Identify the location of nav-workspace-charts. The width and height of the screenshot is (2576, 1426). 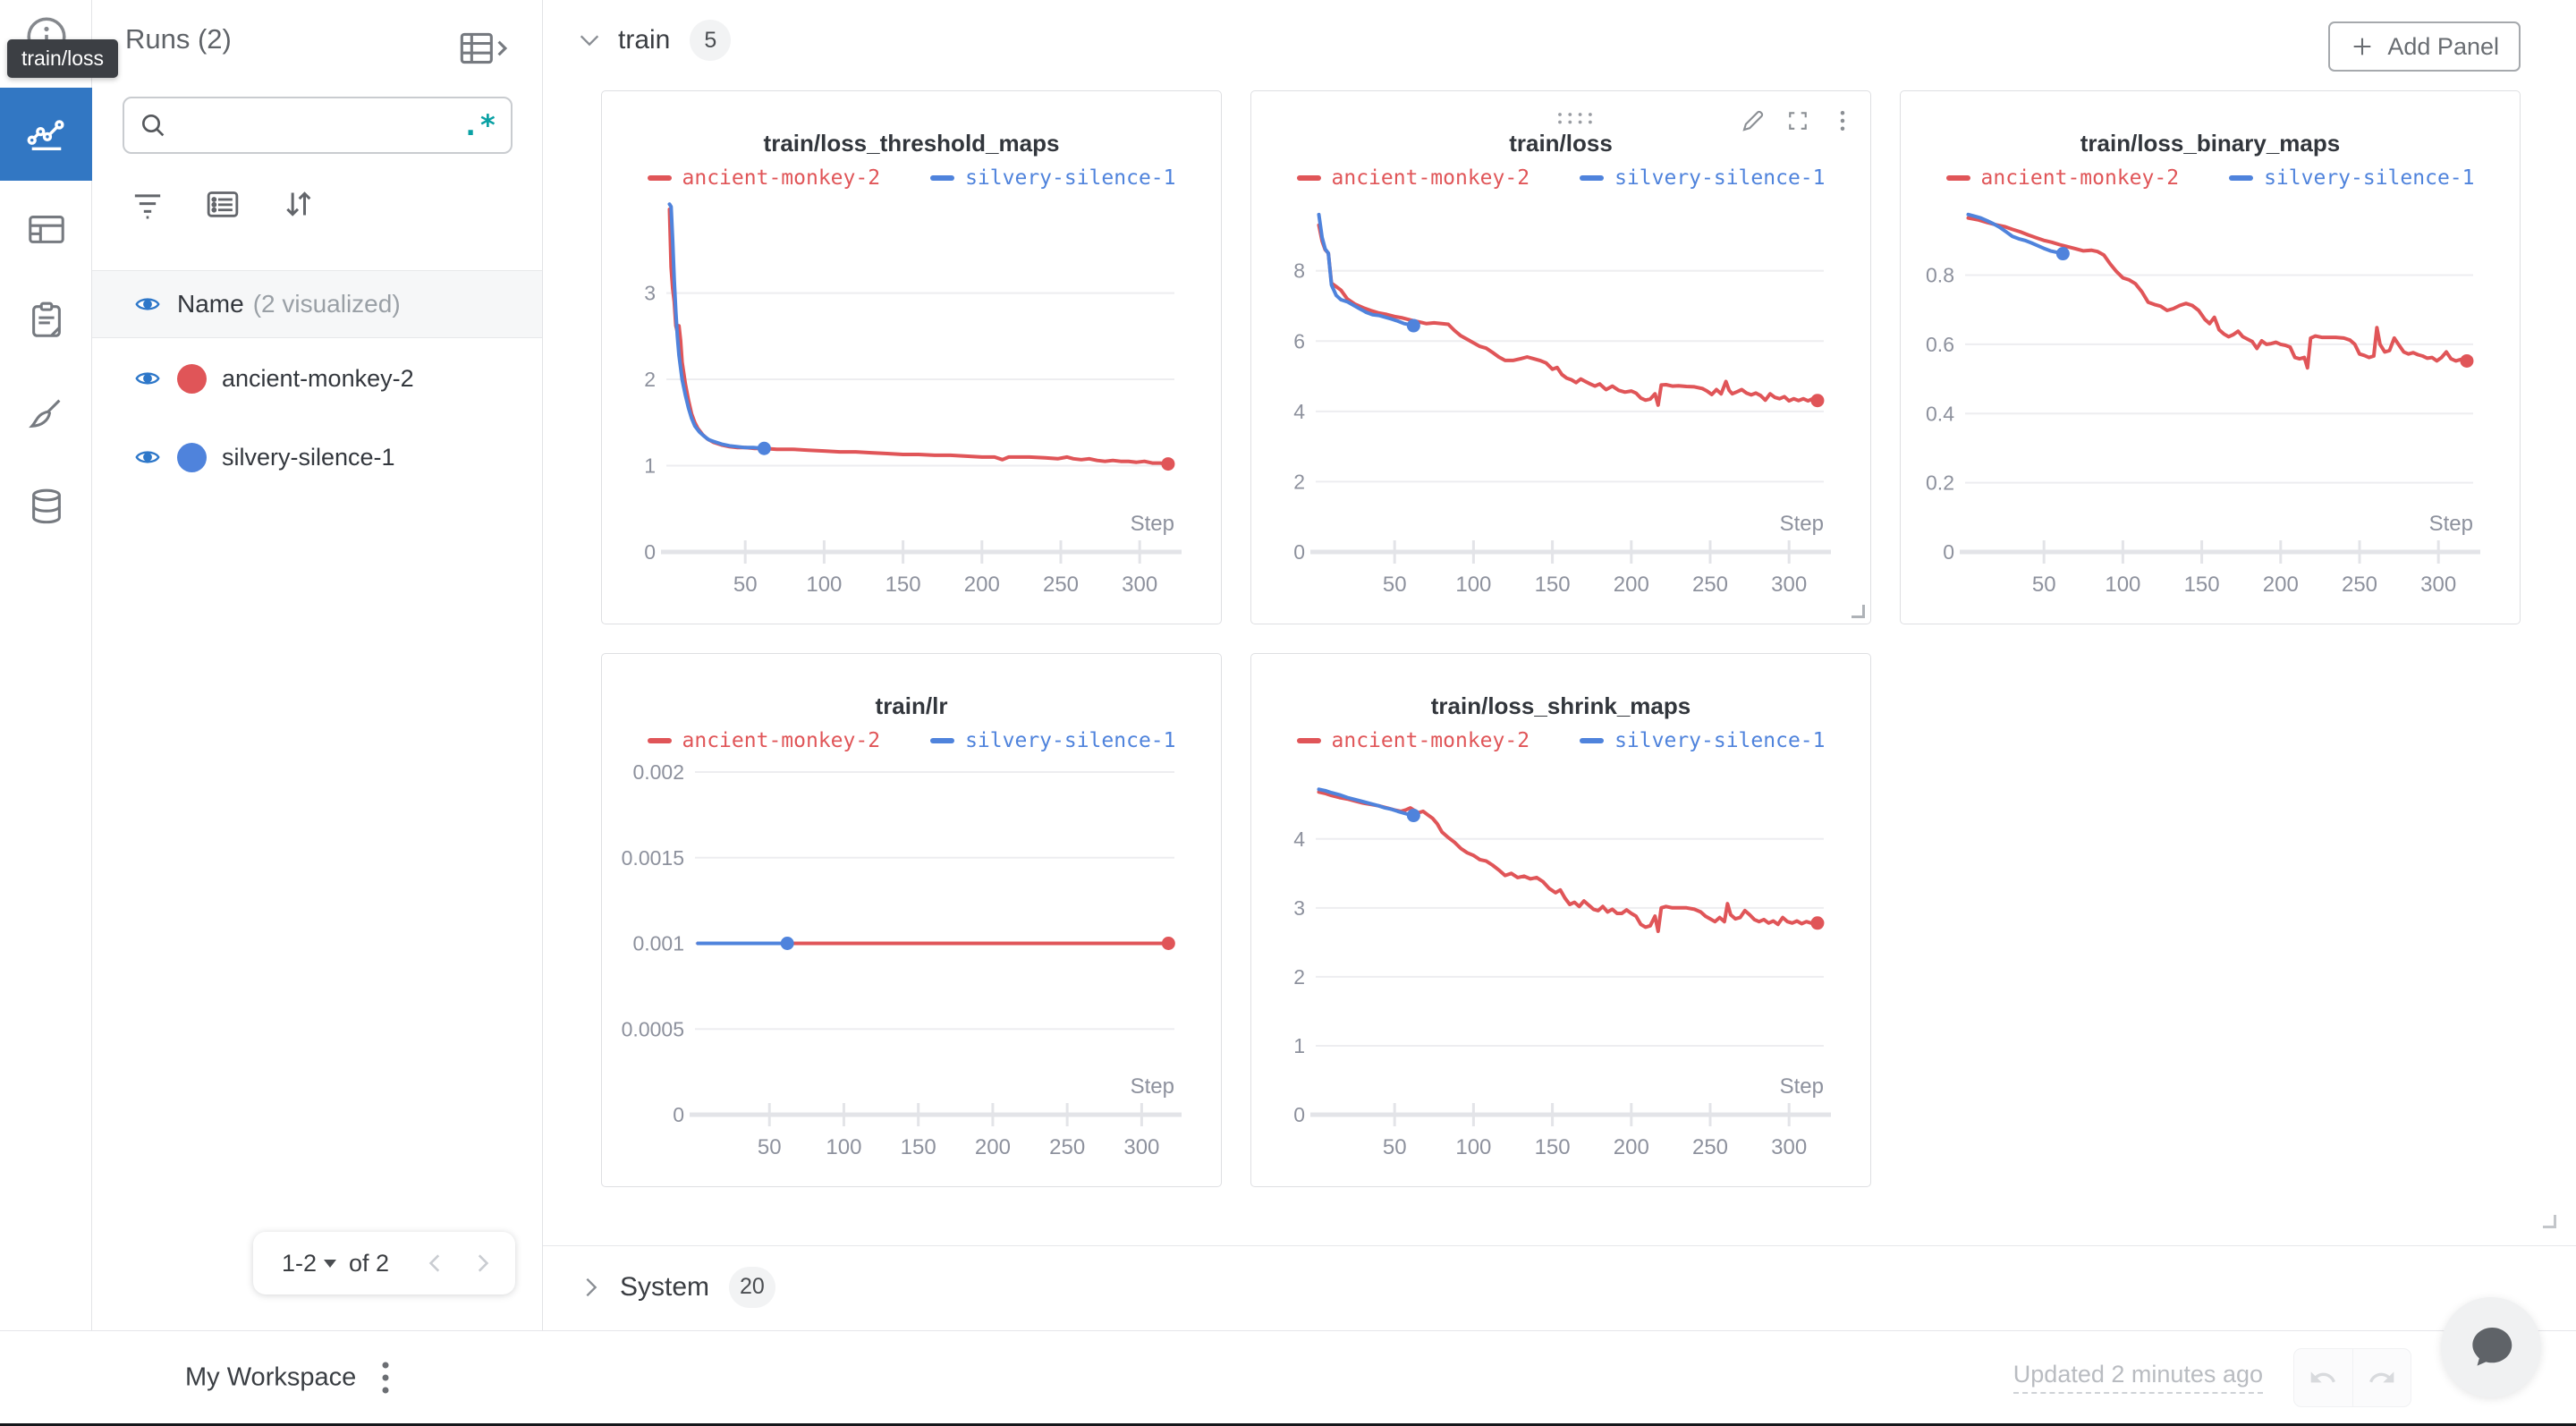
(46, 135).